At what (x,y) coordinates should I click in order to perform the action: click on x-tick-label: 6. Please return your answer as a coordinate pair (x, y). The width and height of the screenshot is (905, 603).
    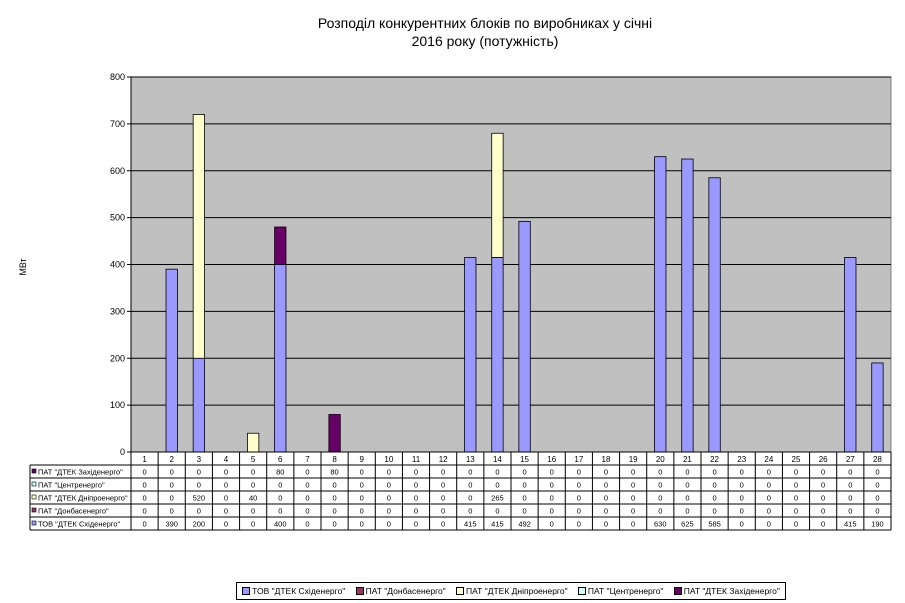
    Looking at the image, I should click on (280, 459).